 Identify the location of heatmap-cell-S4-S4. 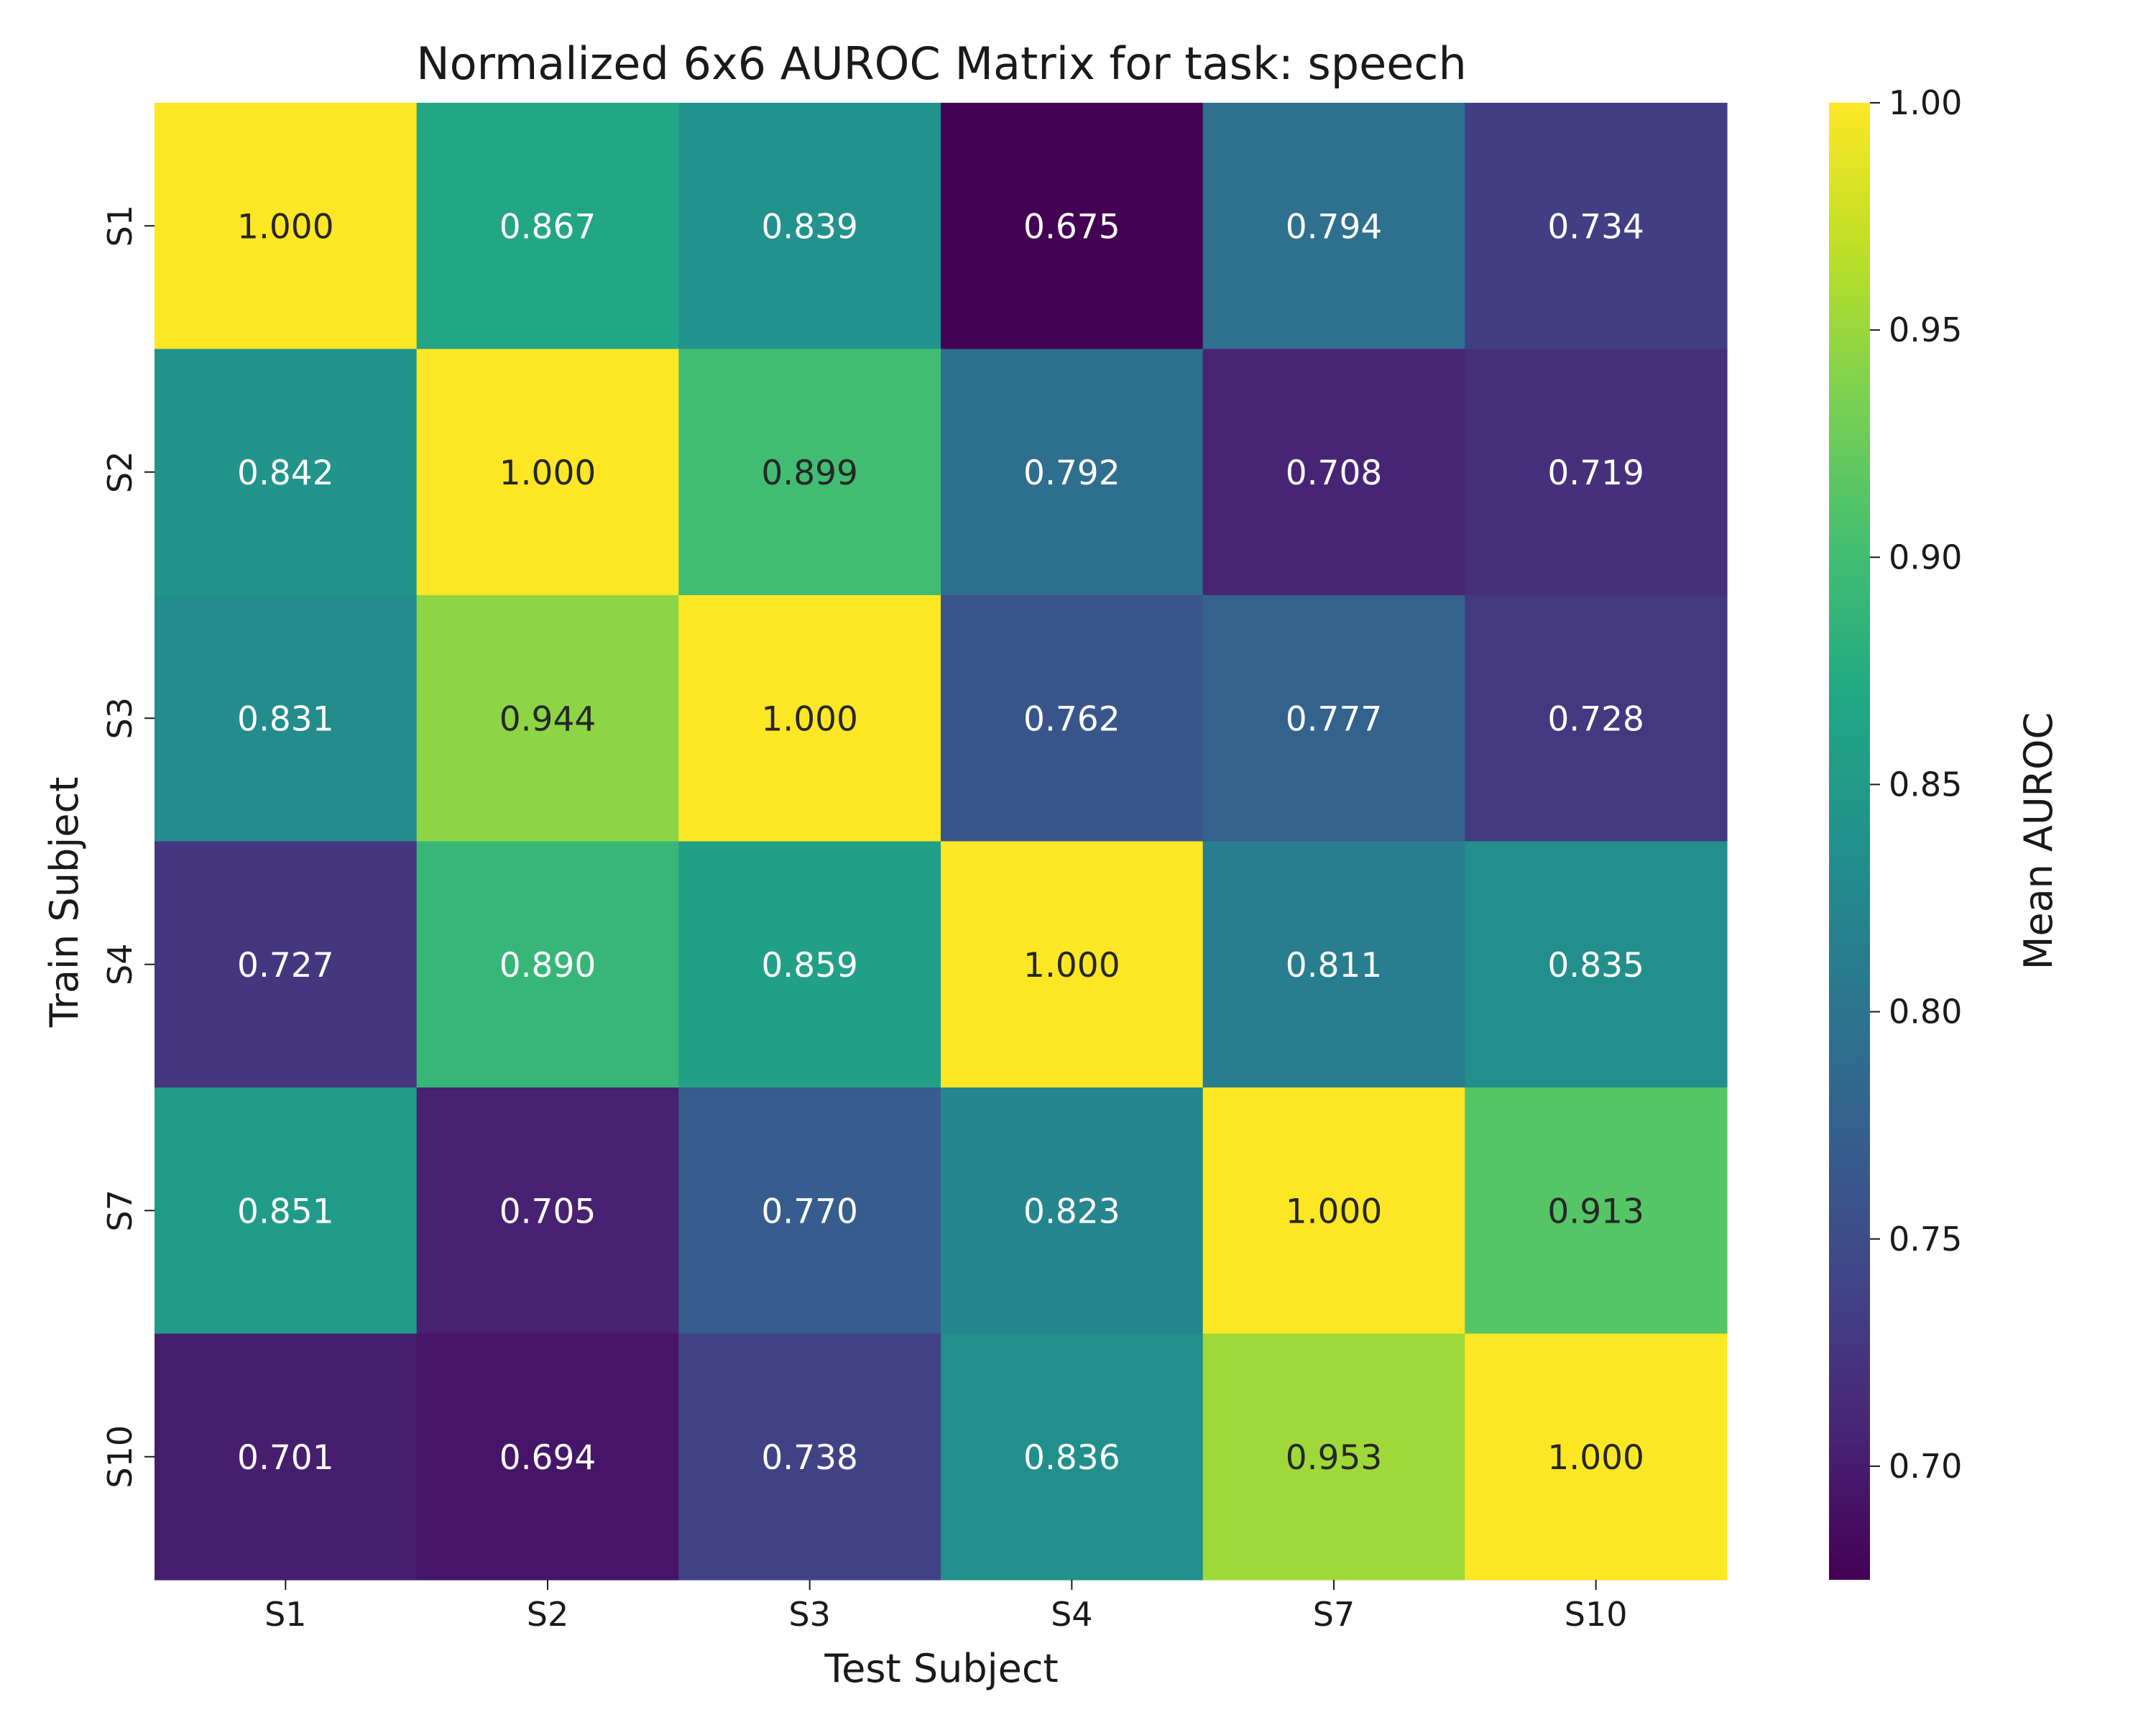
(1073, 964).